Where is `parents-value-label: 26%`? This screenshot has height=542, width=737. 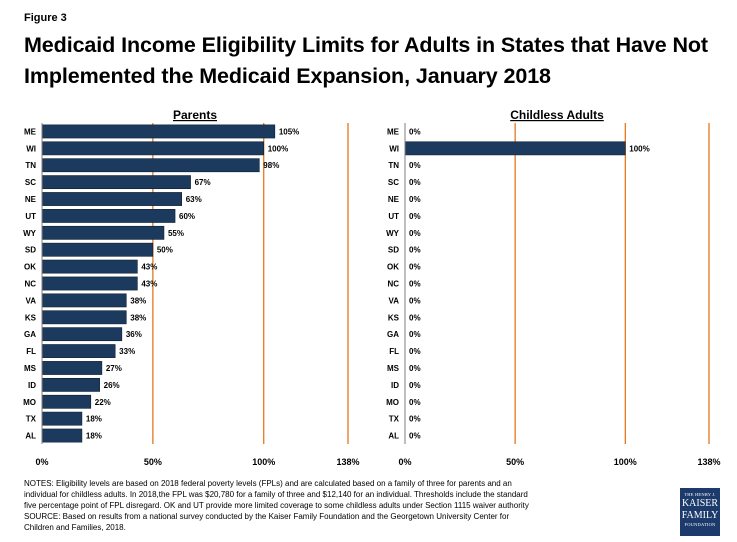
parents-value-label: 26% is located at coordinates (112, 385).